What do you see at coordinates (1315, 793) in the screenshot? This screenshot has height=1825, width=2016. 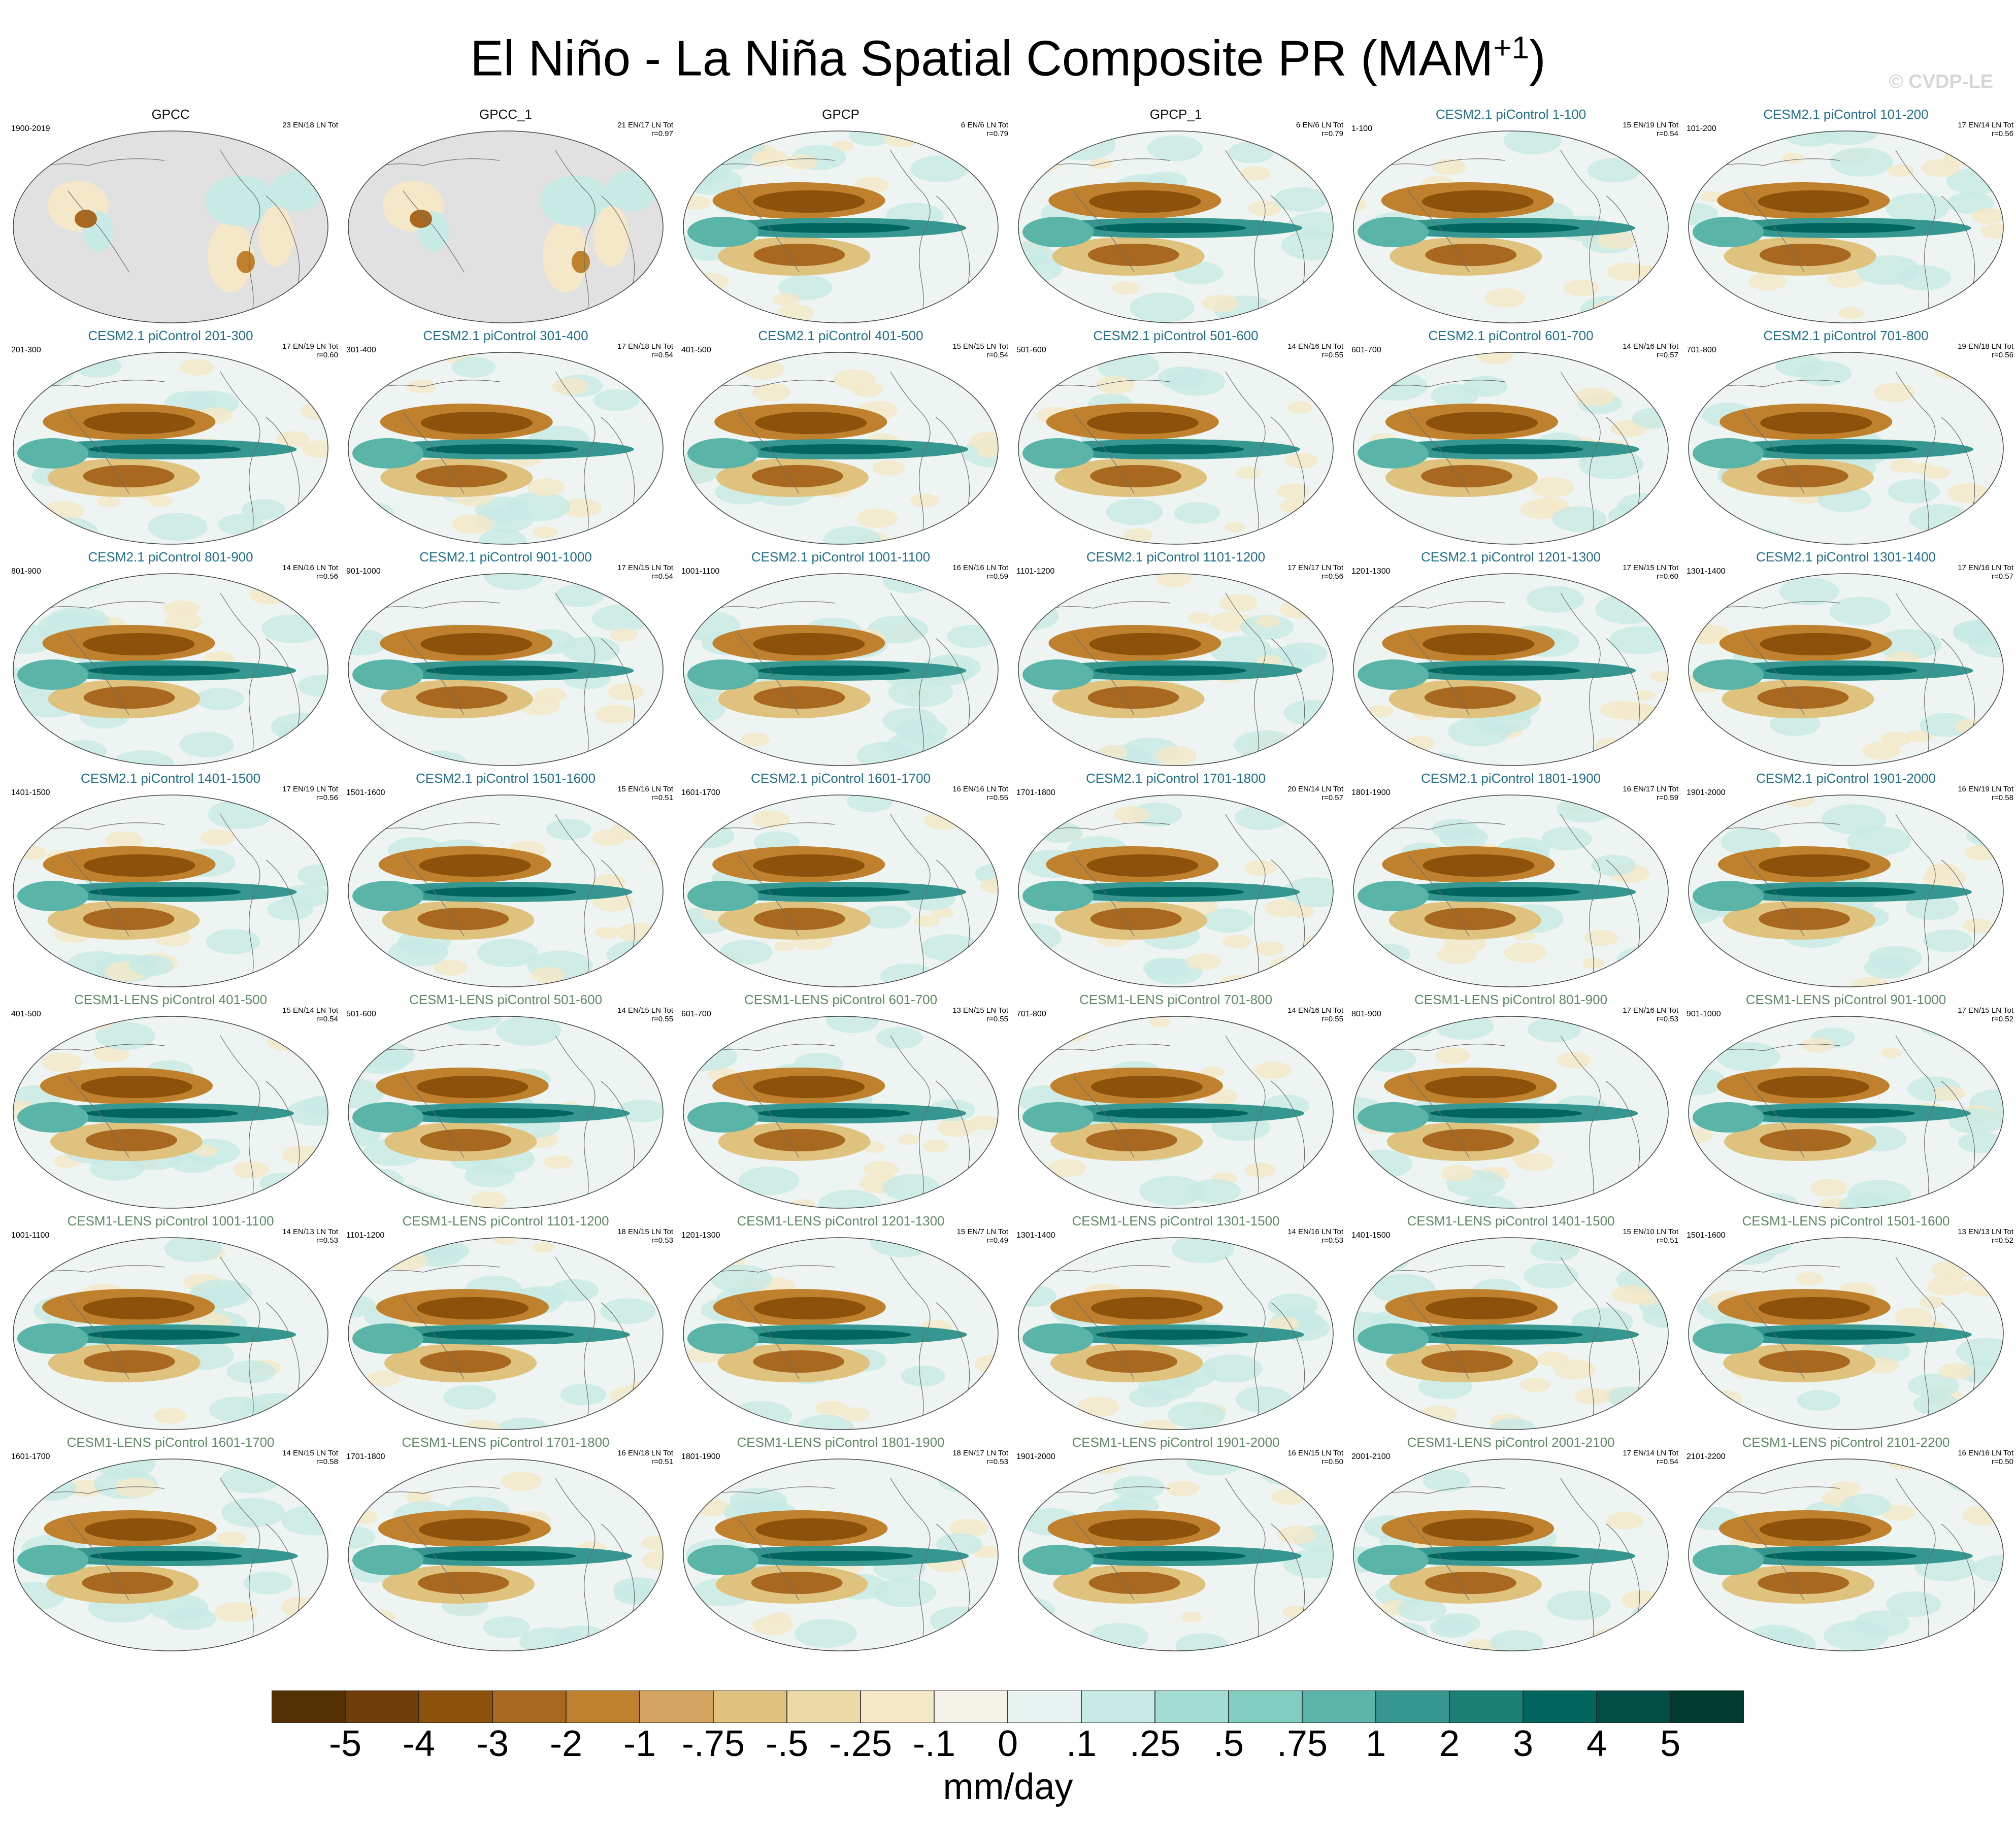 I see `panel-counts: 20 EN/14 LN Tot r=0.57` at bounding box center [1315, 793].